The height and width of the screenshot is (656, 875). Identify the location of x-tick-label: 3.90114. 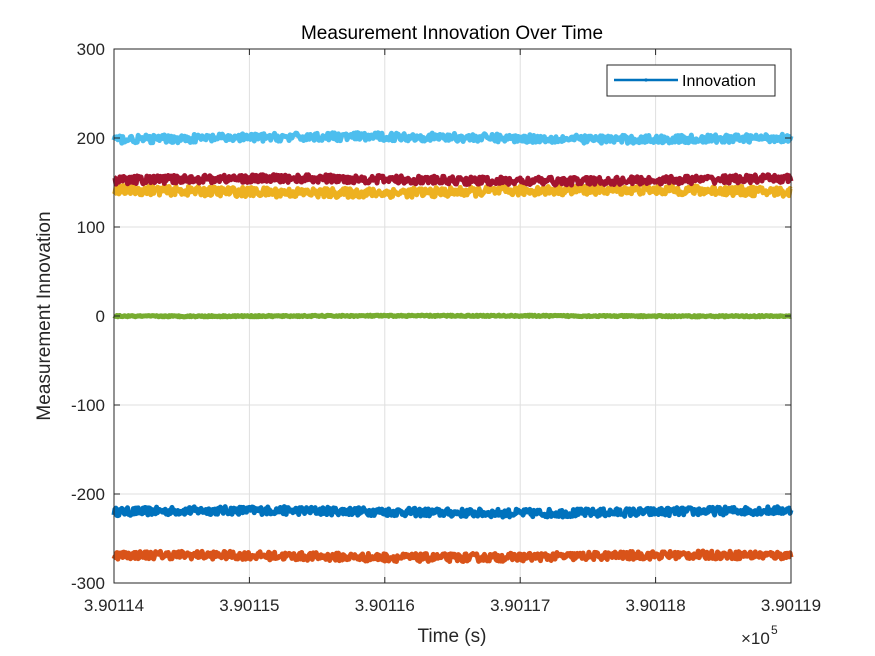
(114, 605).